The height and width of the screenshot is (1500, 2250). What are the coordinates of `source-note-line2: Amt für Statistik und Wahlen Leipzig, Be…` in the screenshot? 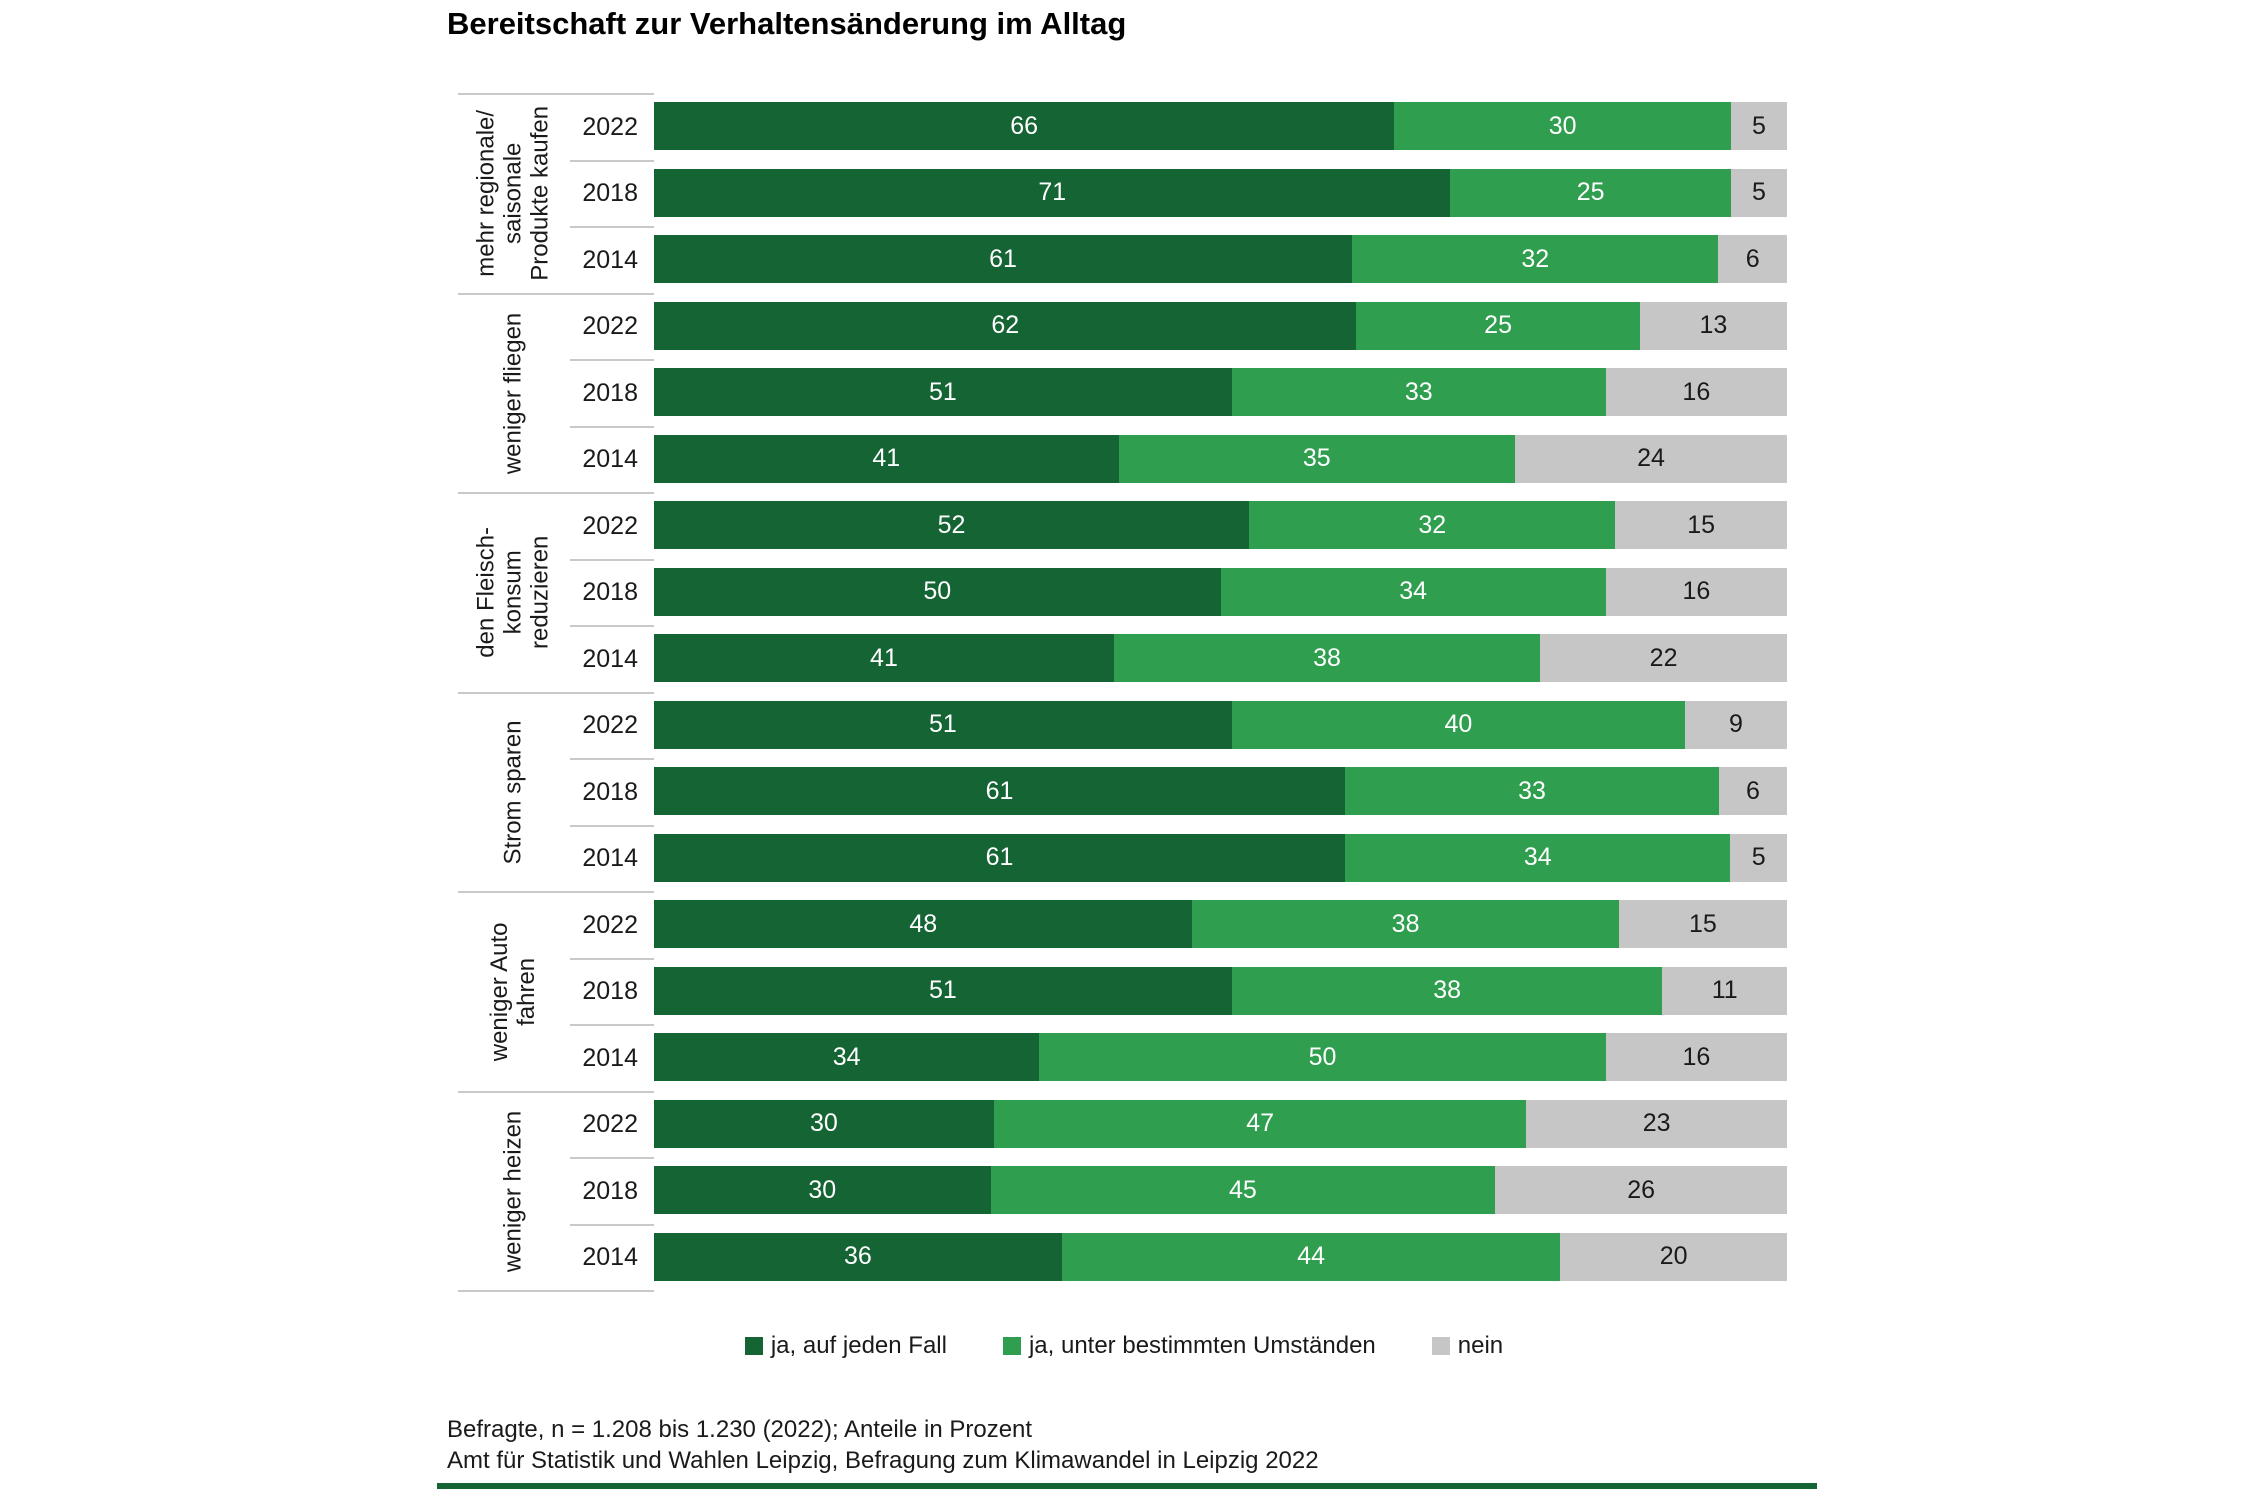 It's located at (883, 1460).